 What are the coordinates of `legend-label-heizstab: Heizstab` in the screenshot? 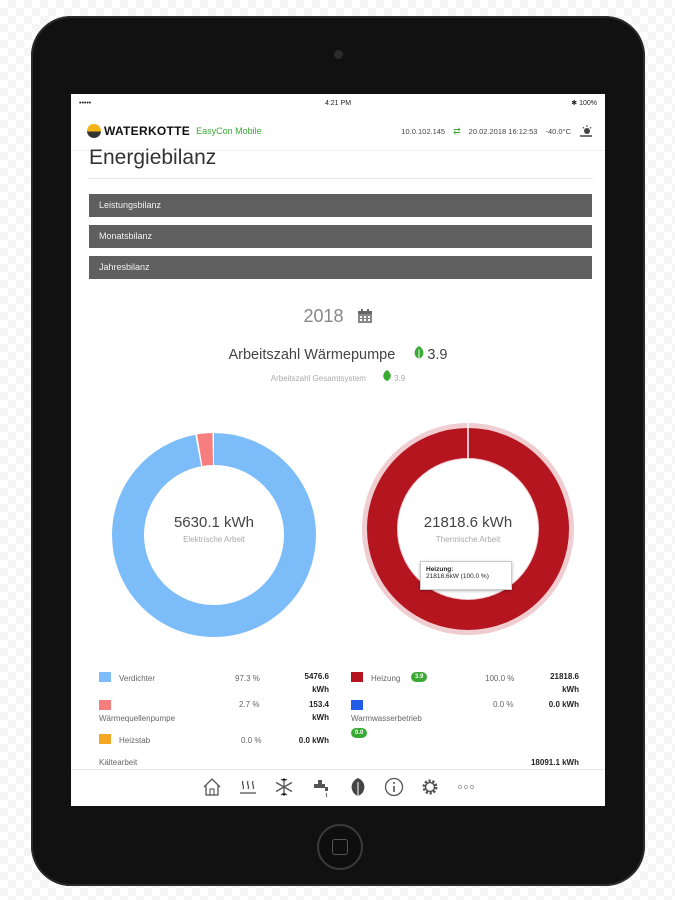 It's located at (135, 740).